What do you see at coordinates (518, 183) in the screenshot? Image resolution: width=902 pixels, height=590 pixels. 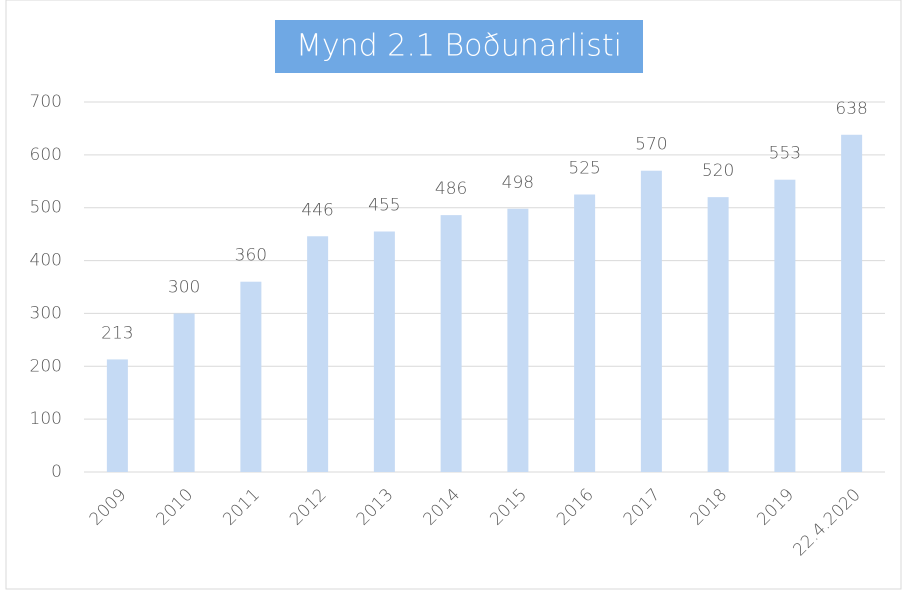 I see `data-label: 498` at bounding box center [518, 183].